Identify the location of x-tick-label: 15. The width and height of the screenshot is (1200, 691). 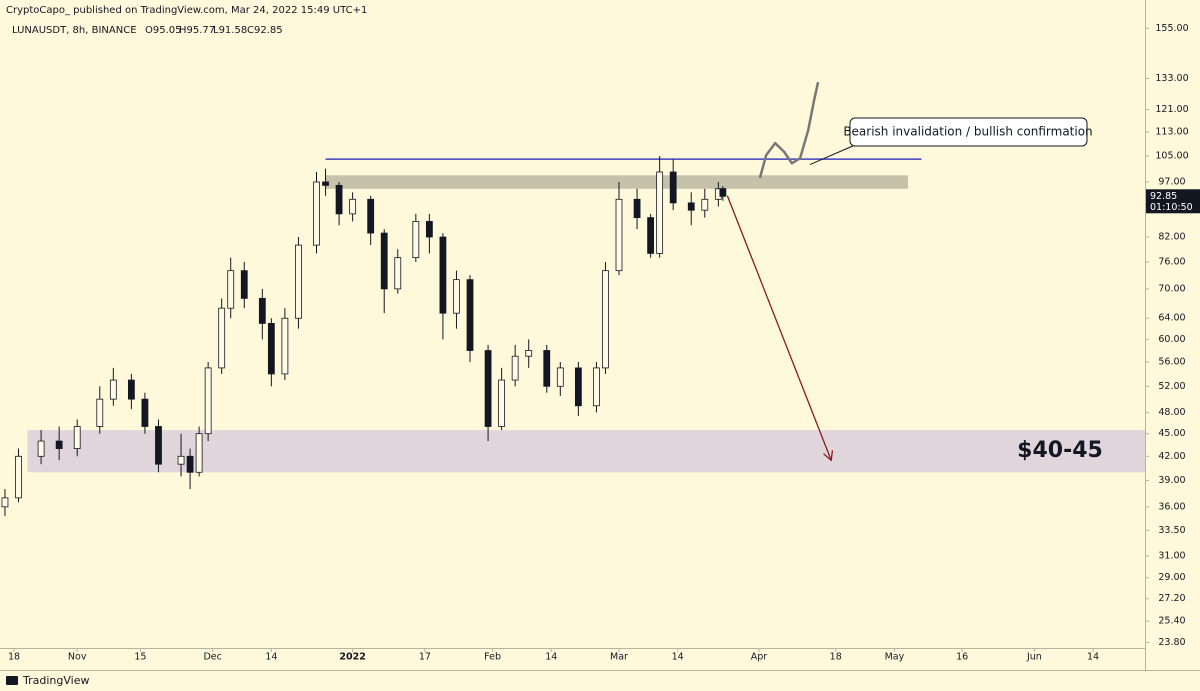
(140, 657).